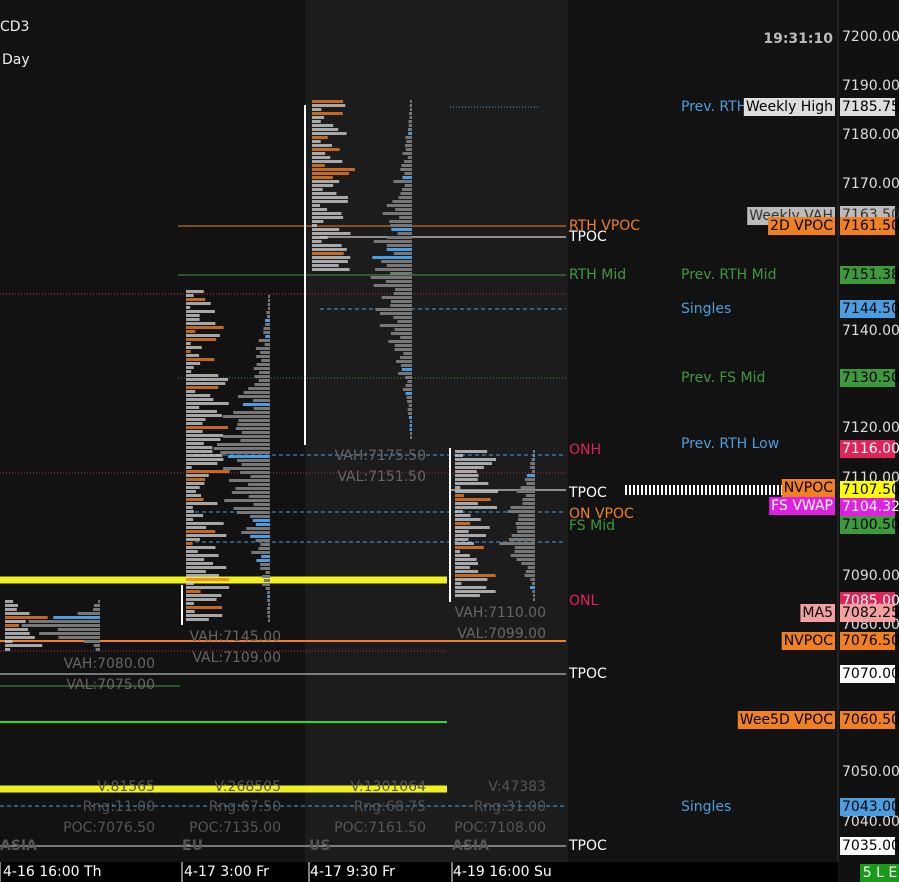 The width and height of the screenshot is (899, 882). Describe the element at coordinates (798, 39) in the screenshot. I see `clock: 19:31:10` at that location.